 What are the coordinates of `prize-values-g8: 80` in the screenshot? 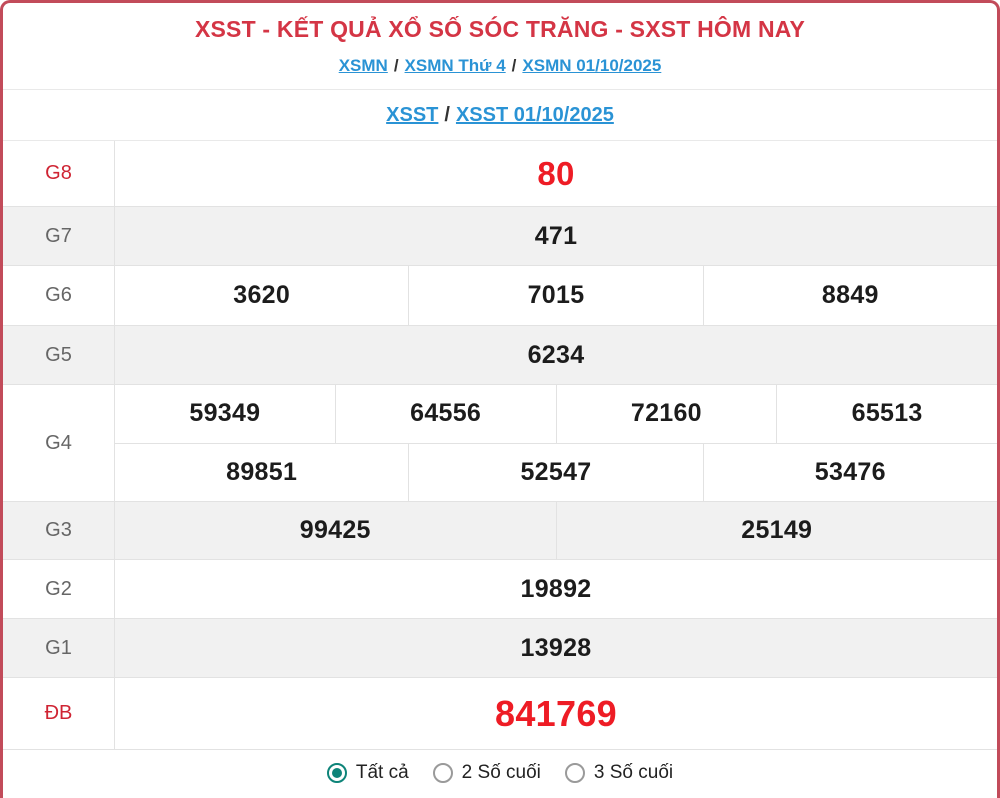 It's located at (556, 173).